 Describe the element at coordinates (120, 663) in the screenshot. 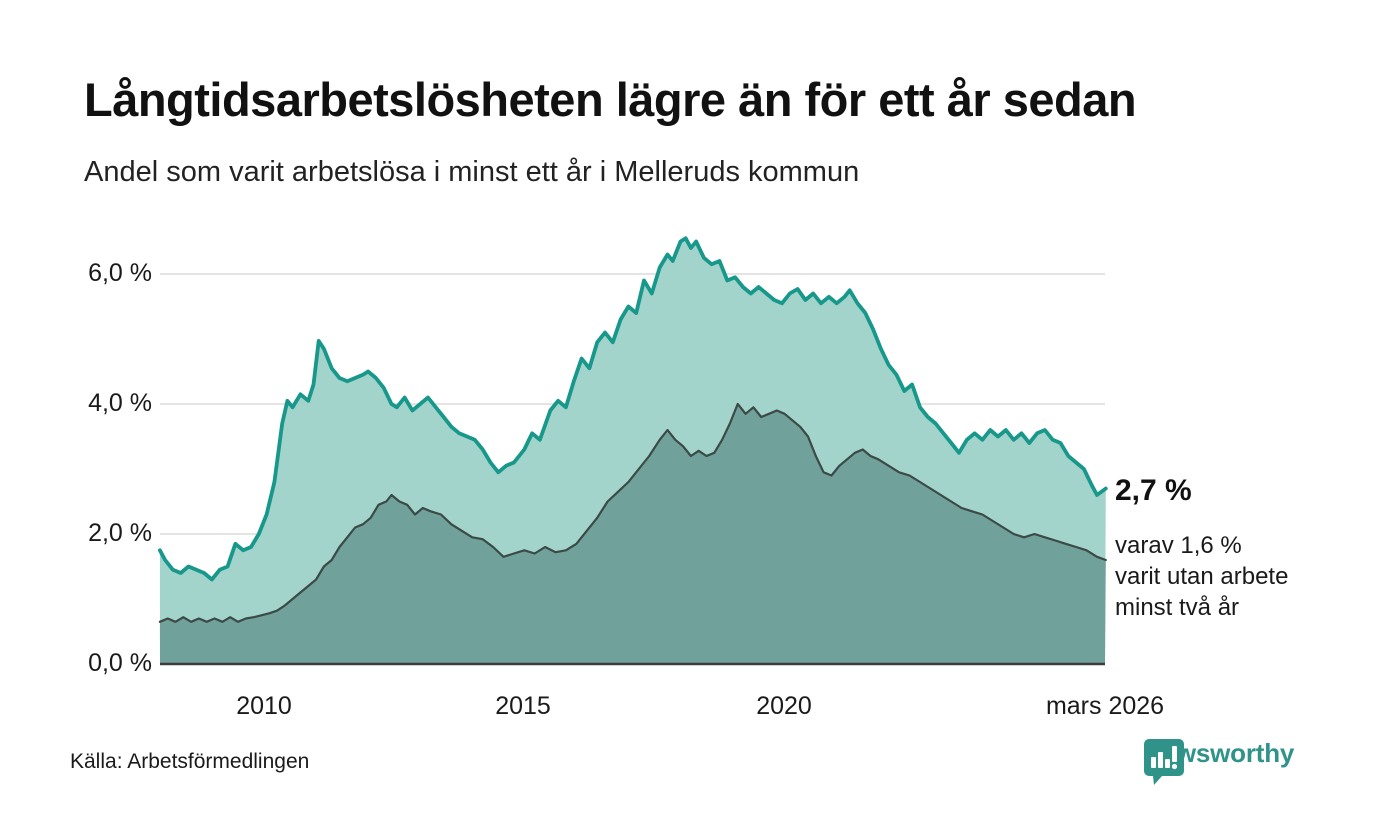

I see `y-tick-0: 0,0 %` at that location.